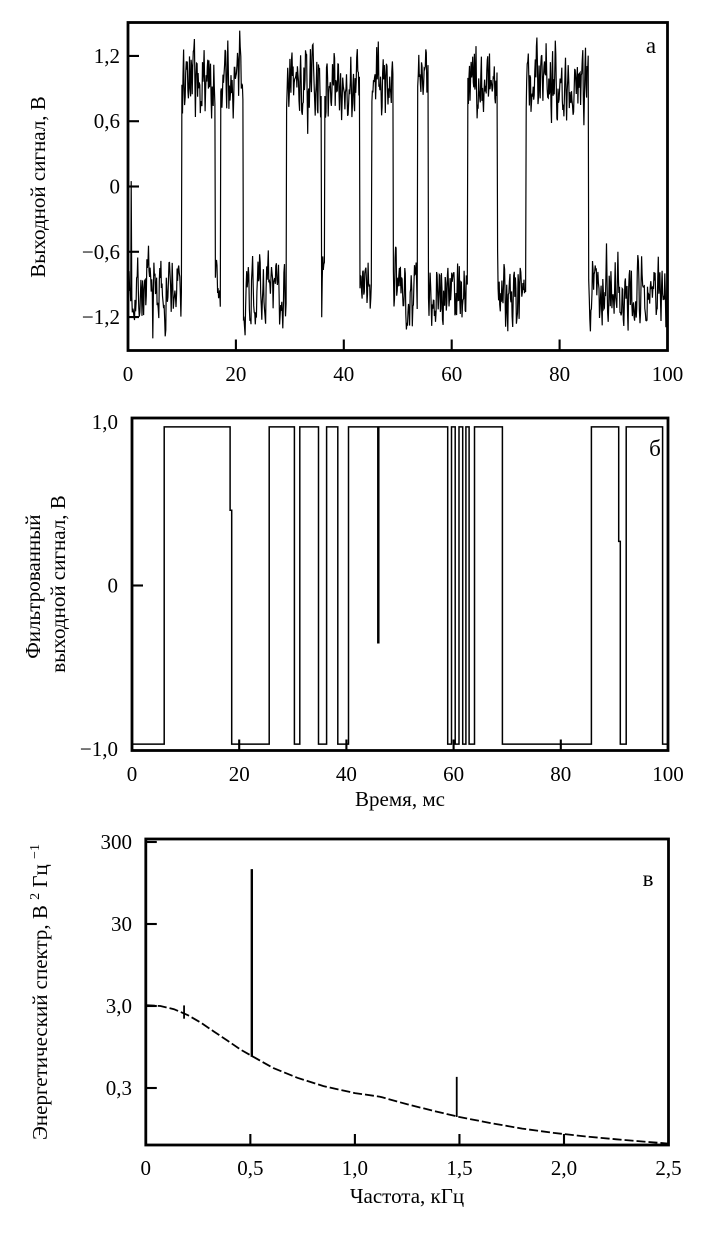 The image size is (724, 1238). What do you see at coordinates (119, 1088) in the screenshot?
I see `y-tick-label: 0,3` at bounding box center [119, 1088].